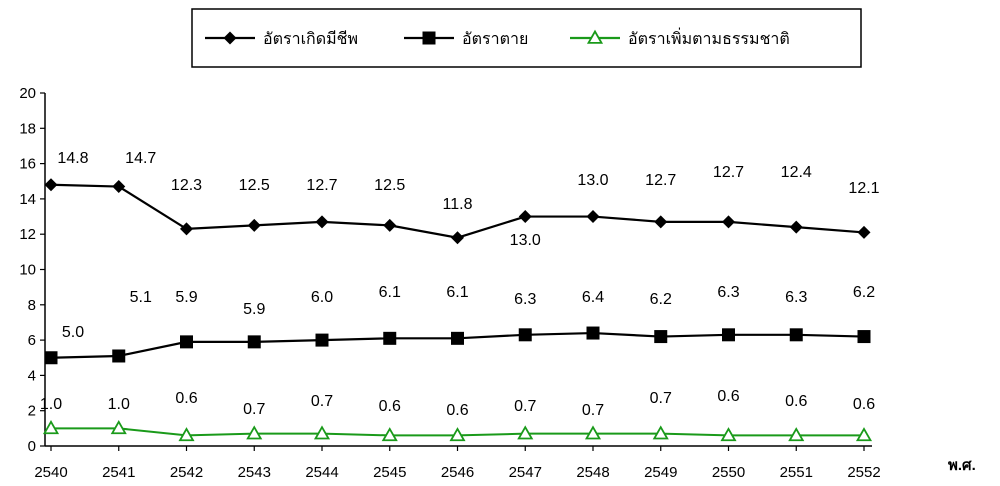  Describe the element at coordinates (592, 180) in the screenshot. I see `data-label: 13.0` at that location.